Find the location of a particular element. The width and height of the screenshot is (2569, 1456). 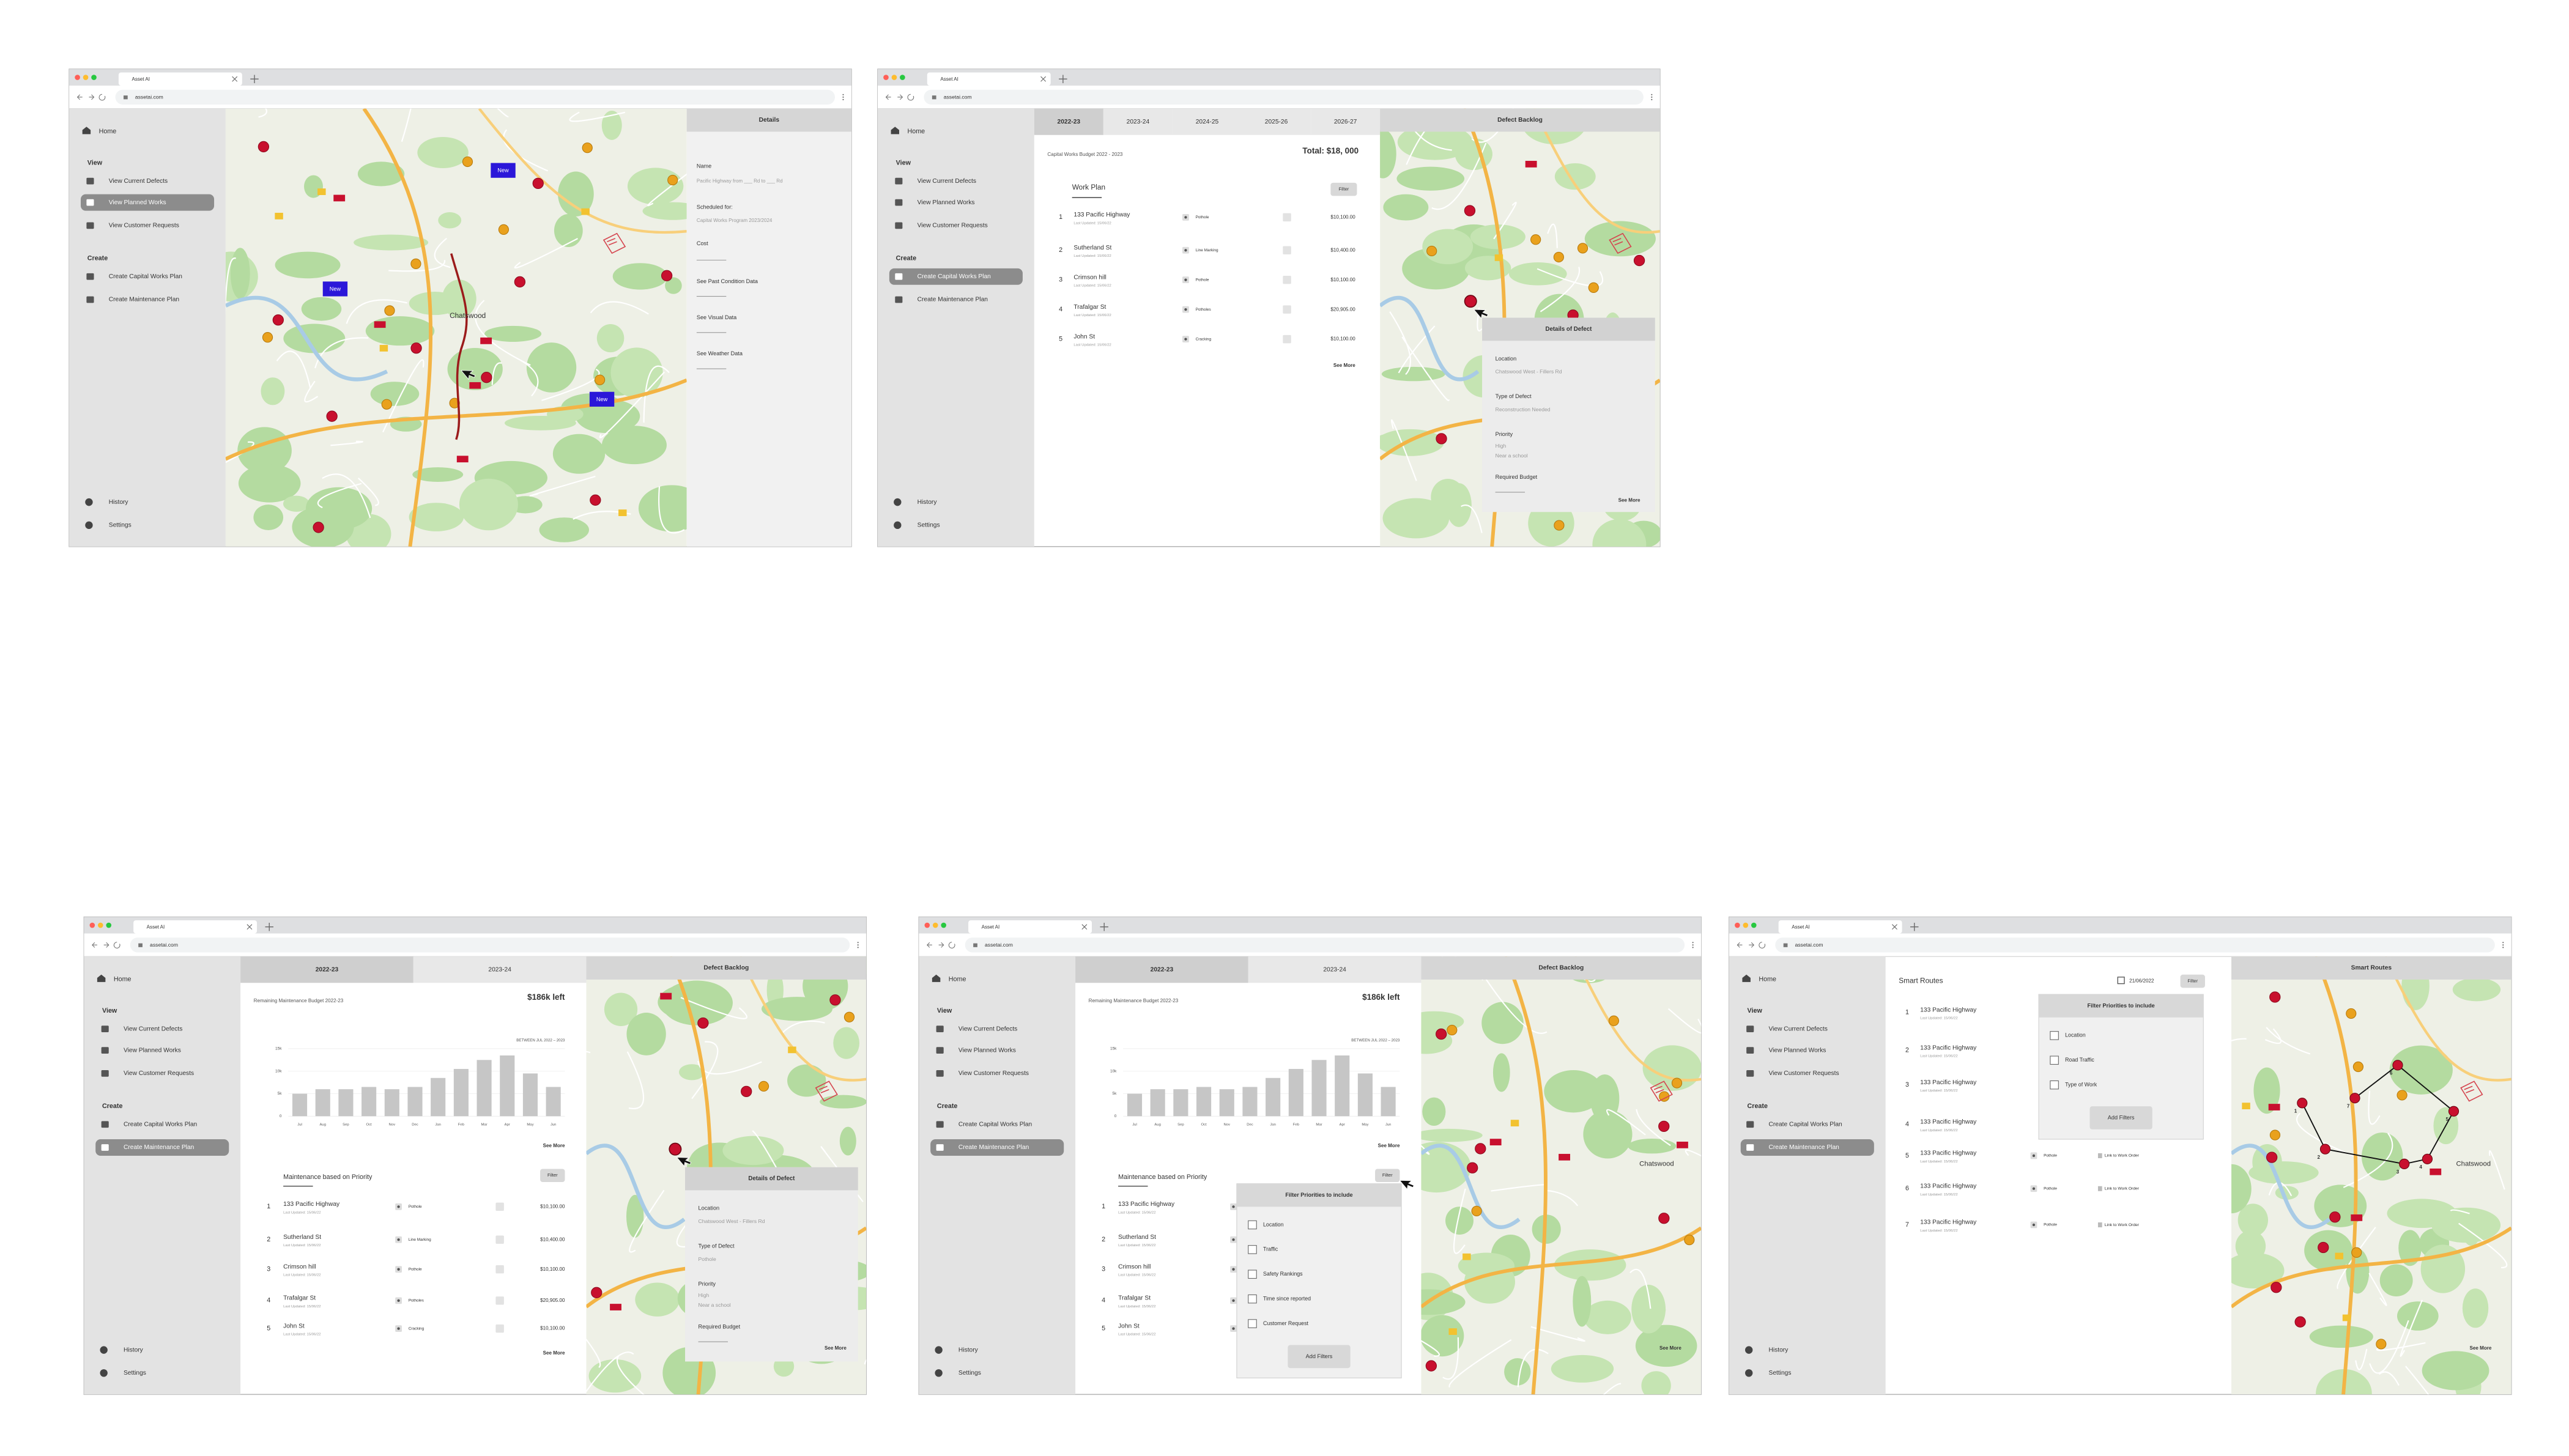

data-link: See Weather Data is located at coordinates (720, 353).